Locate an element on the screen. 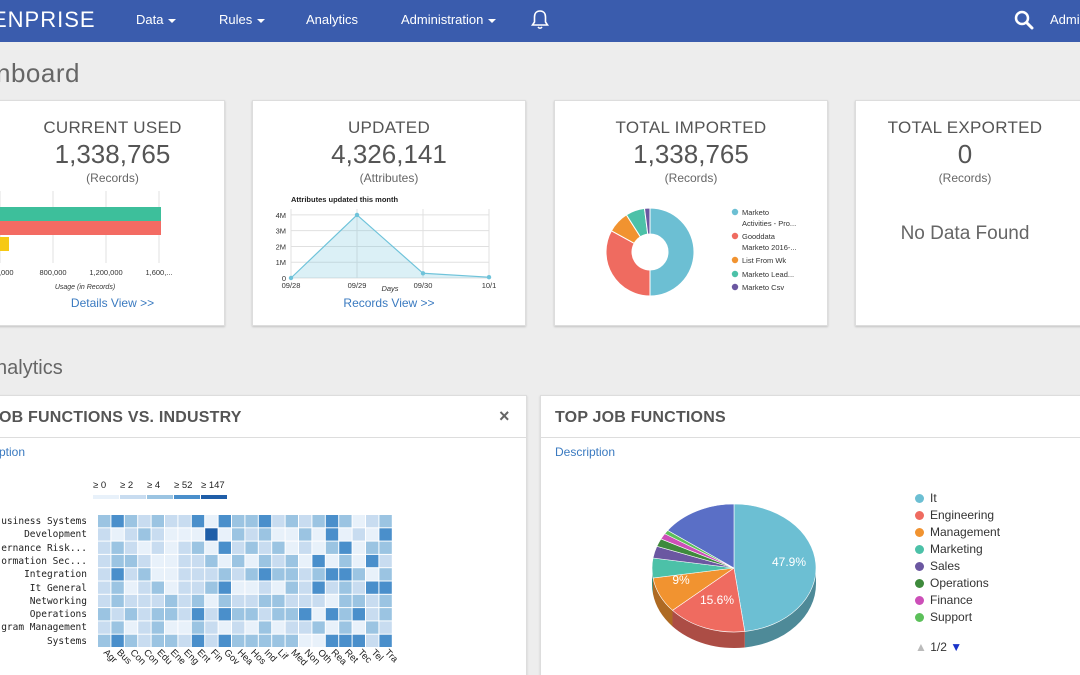 This screenshot has height=675, width=1080. bell-icon is located at coordinates (540, 22).